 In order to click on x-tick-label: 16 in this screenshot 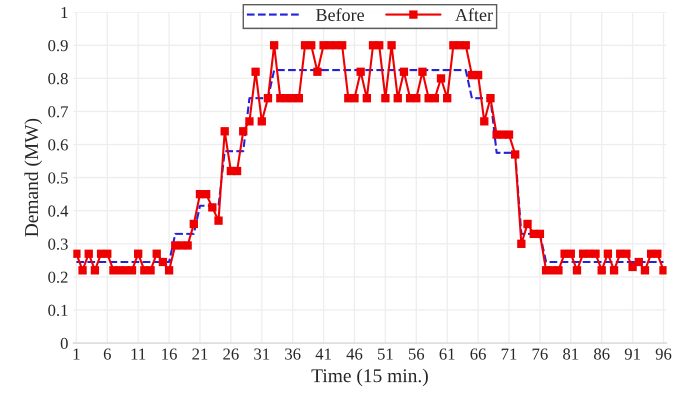, I will do `click(169, 354)`.